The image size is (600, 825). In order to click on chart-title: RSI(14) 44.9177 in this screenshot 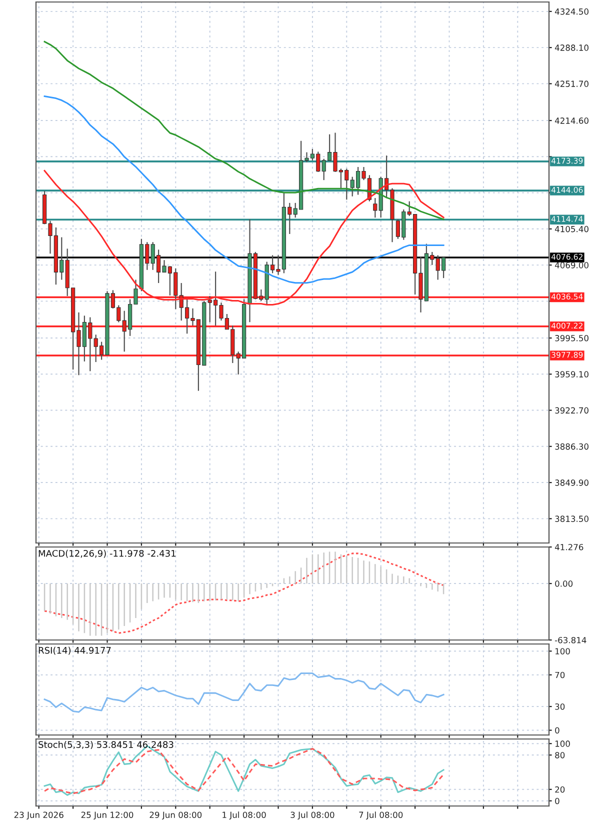, I will do `click(74, 650)`.